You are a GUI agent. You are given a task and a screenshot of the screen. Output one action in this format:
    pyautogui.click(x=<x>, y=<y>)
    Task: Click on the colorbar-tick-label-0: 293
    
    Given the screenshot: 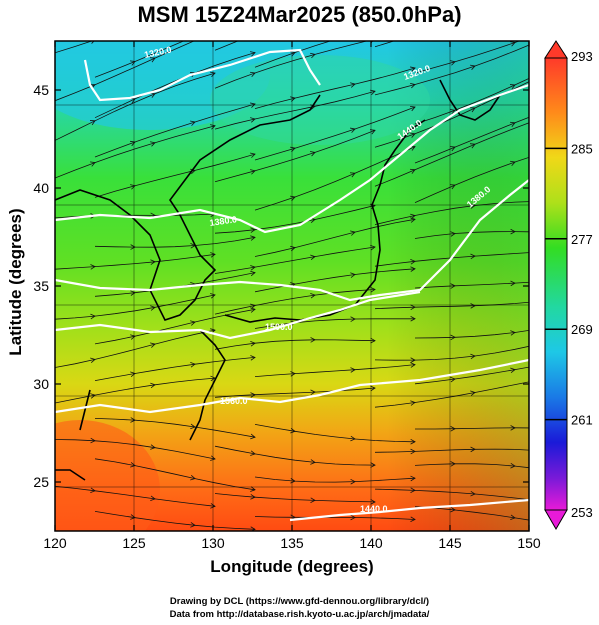 What is the action you would take?
    pyautogui.click(x=582, y=56)
    